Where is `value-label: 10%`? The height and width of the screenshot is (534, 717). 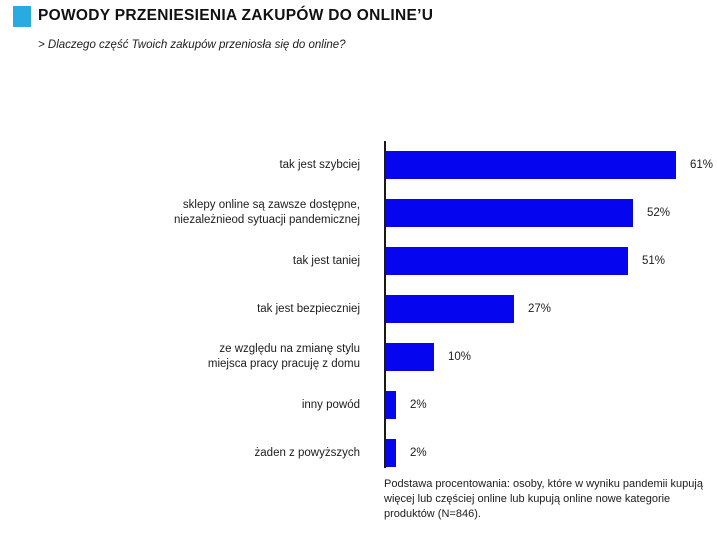 value-label: 10% is located at coordinates (460, 357).